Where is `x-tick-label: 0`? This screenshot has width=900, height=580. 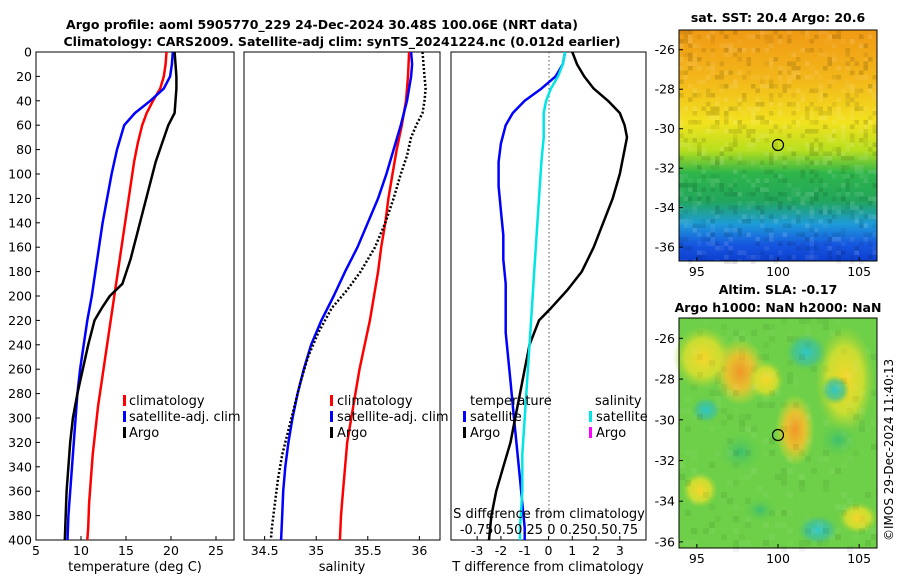 x-tick-label: 0 is located at coordinates (549, 550).